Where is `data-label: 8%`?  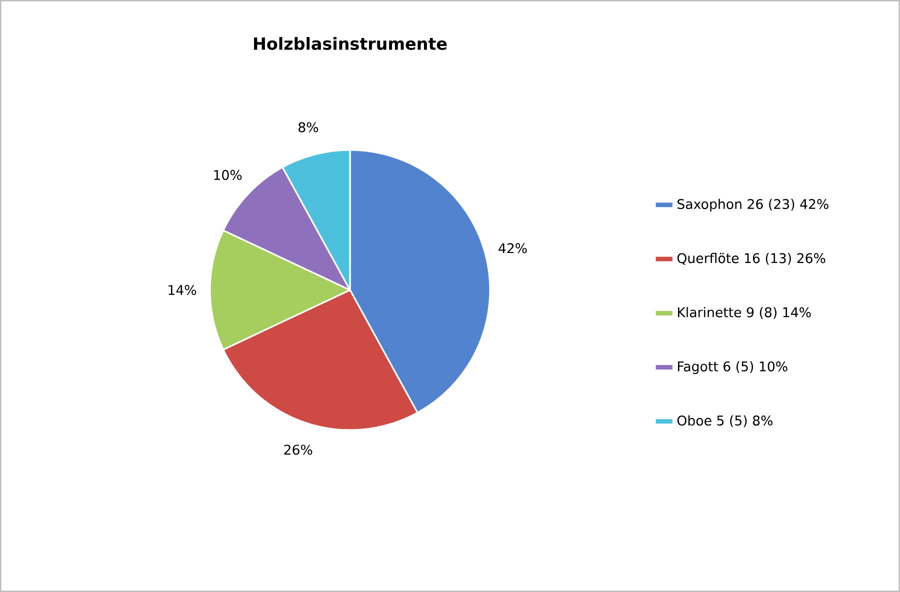 data-label: 8% is located at coordinates (308, 127).